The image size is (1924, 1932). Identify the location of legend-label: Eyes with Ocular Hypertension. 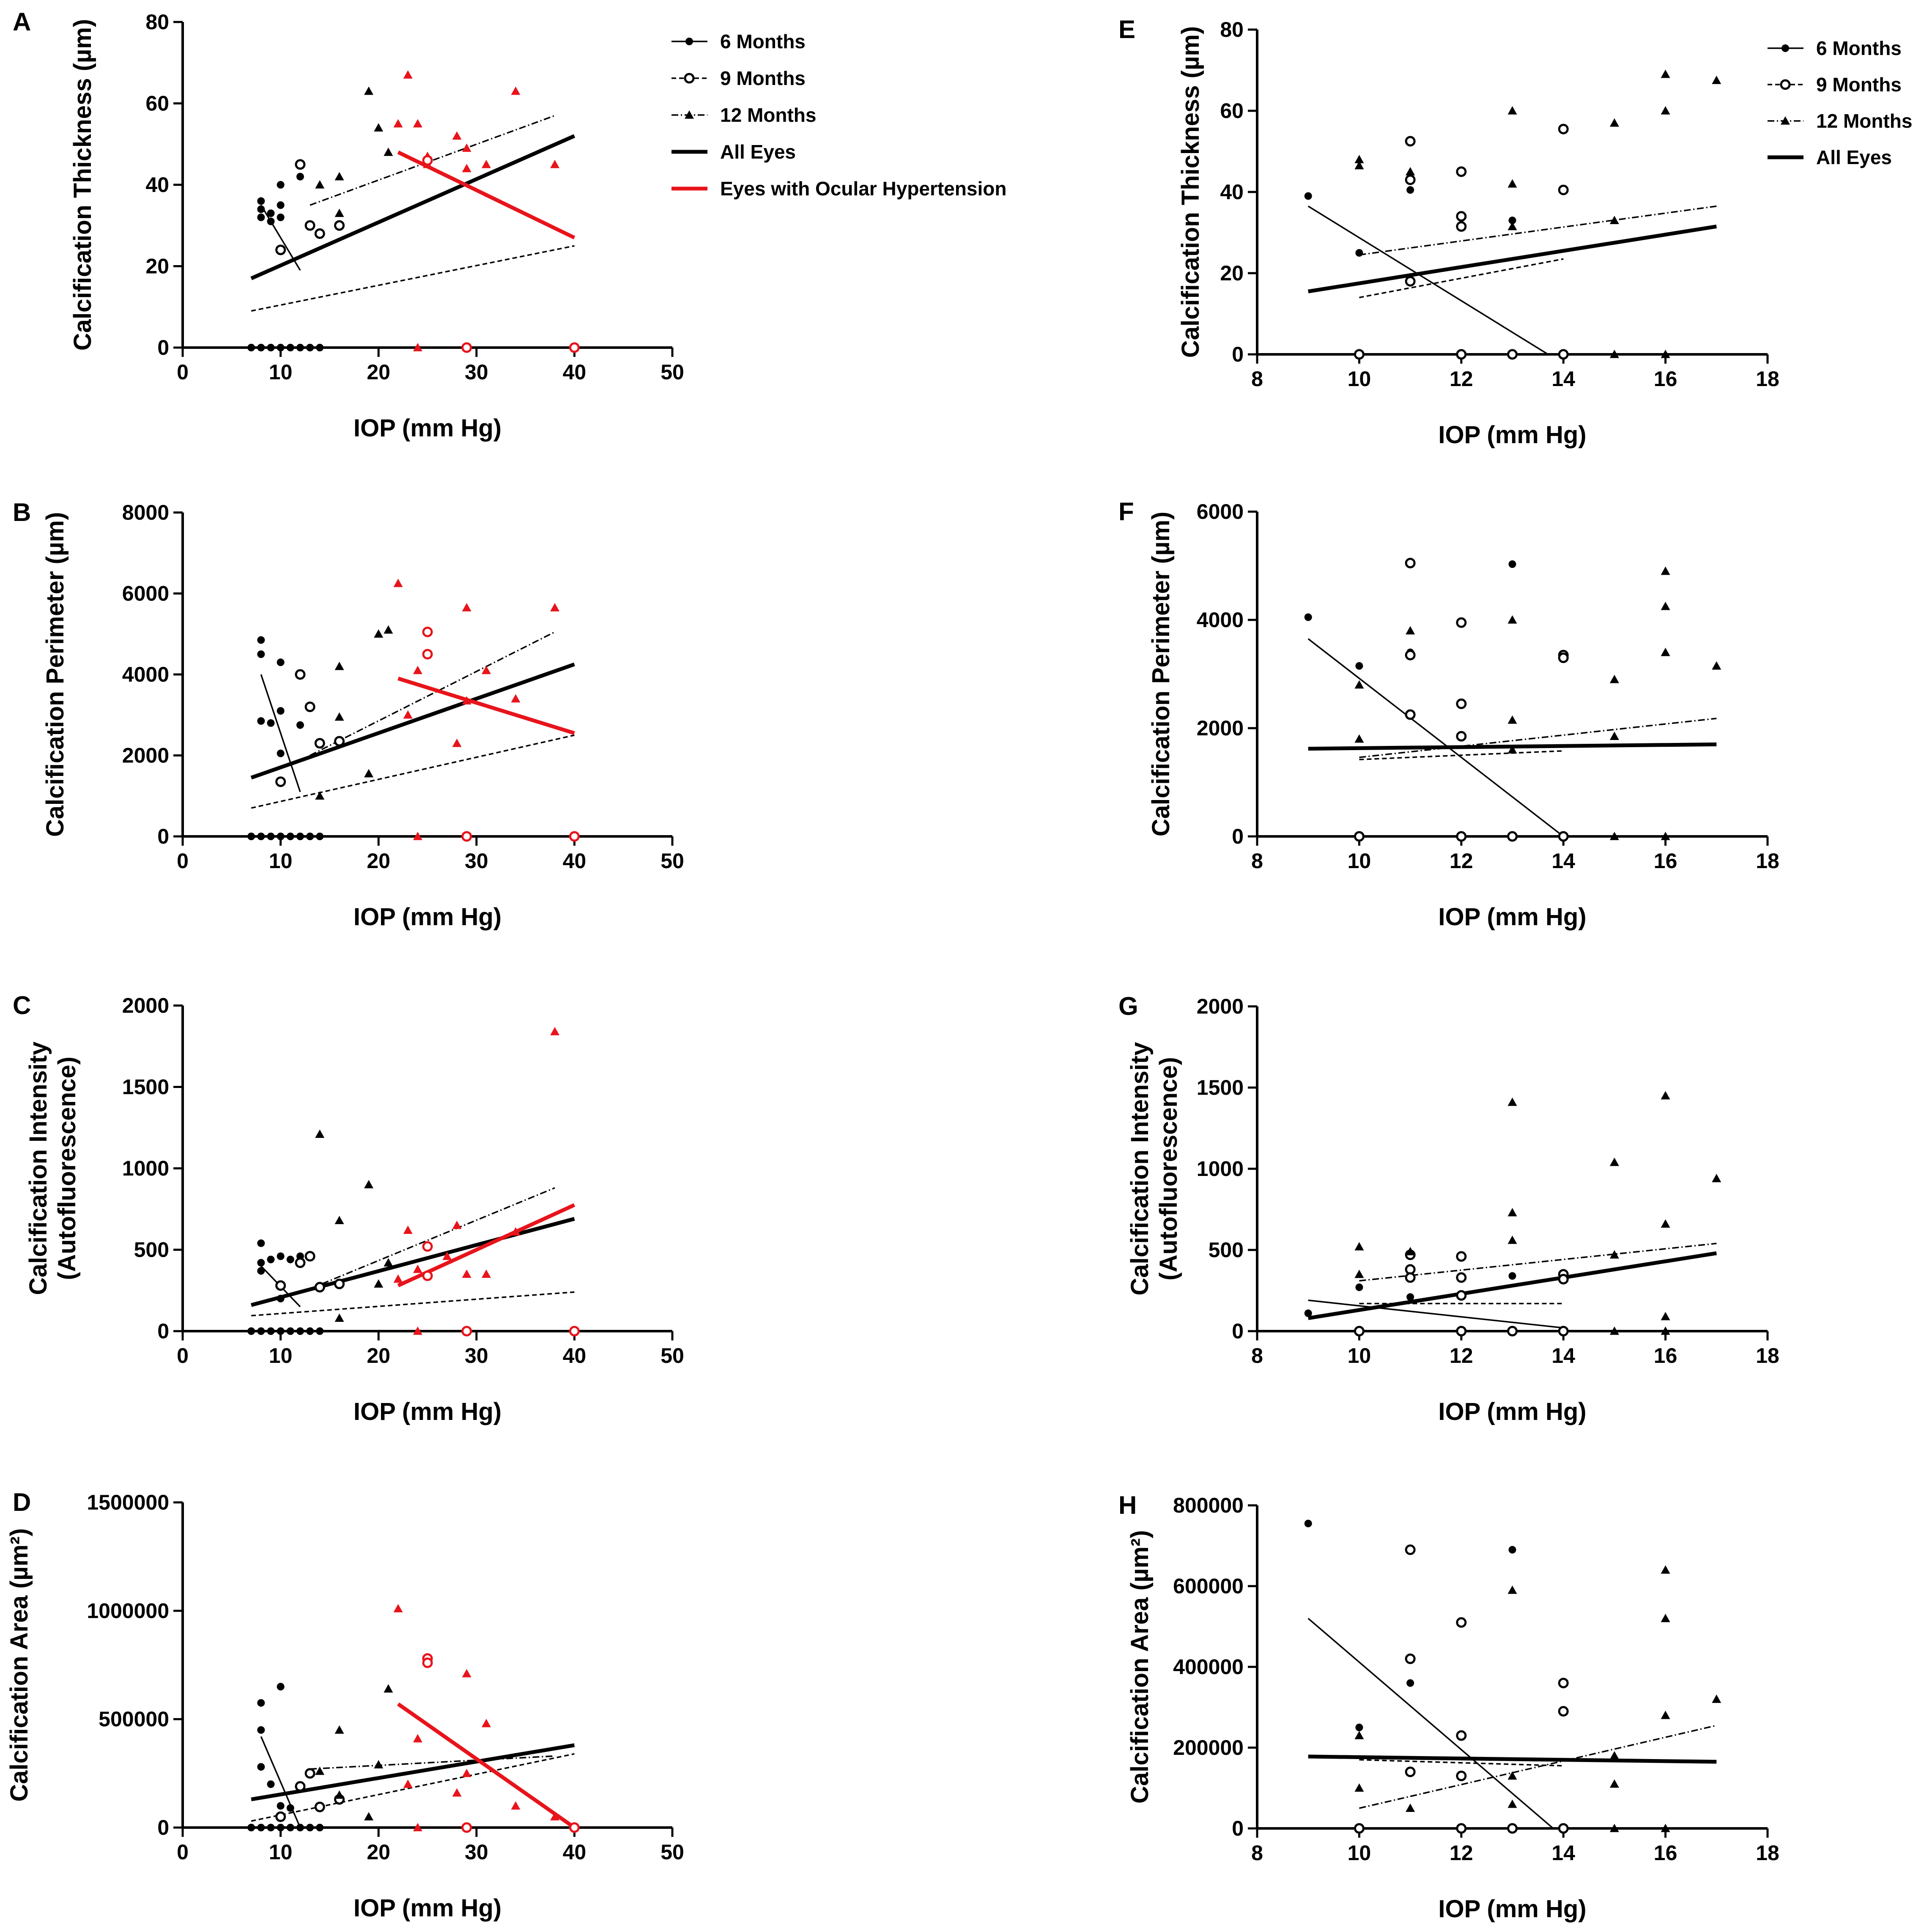
(863, 189).